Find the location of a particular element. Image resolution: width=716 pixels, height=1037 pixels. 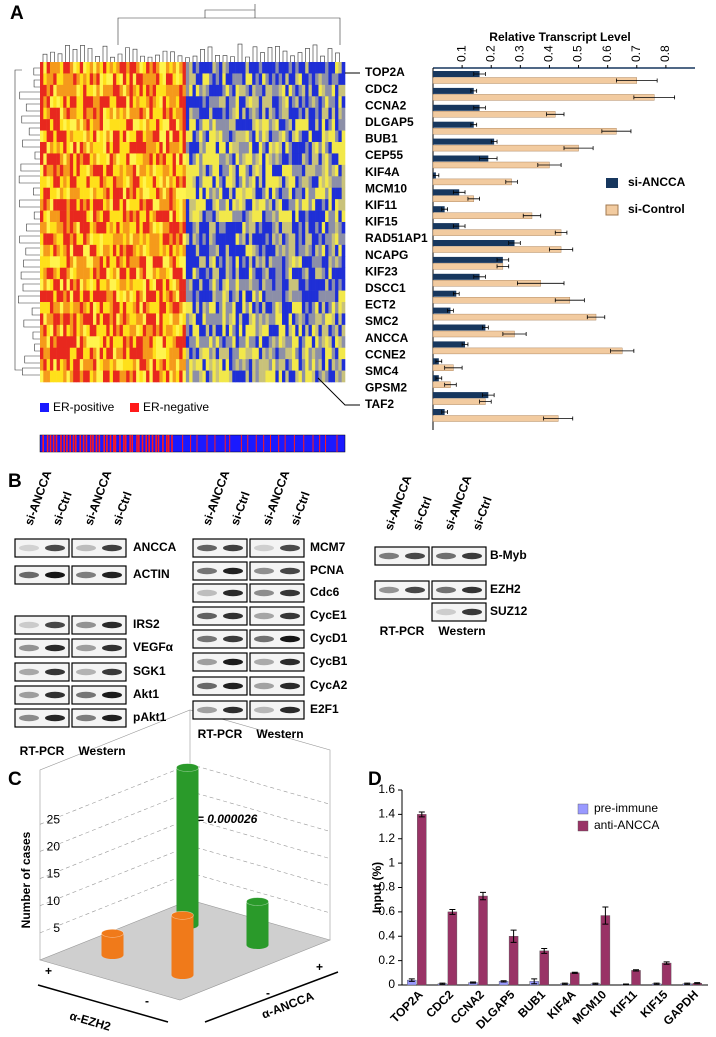

protein-label: pAkt1 is located at coordinates (150, 717).